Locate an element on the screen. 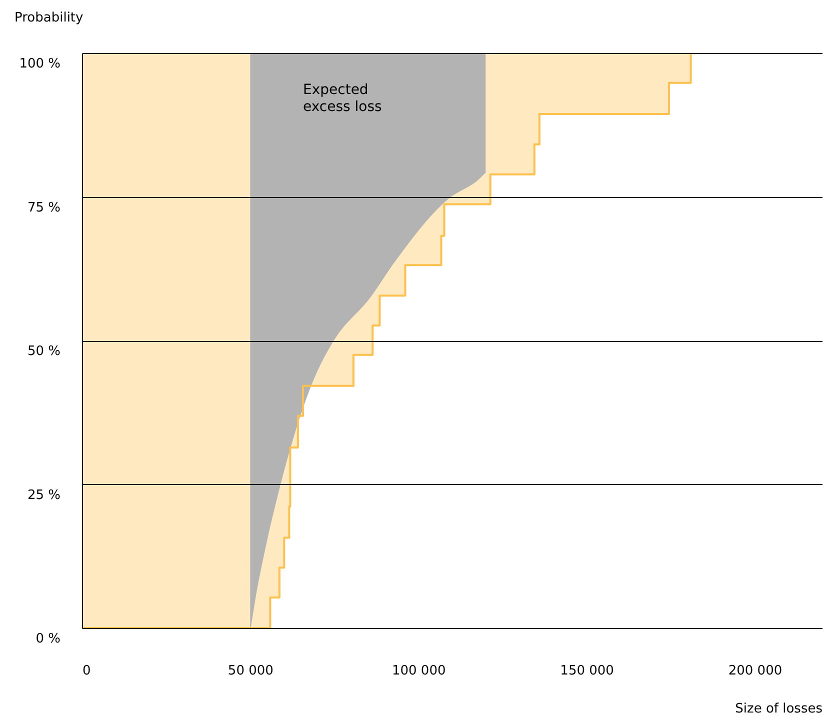  x-tick-label: 200 000 is located at coordinates (755, 671).